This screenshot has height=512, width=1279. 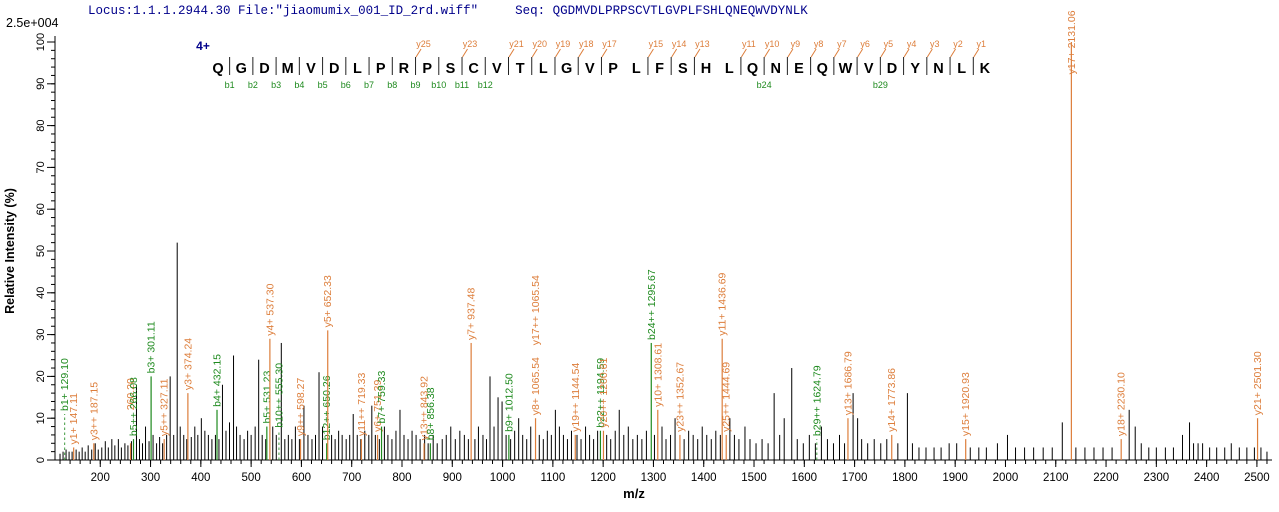 I want to click on x-tick-label: 2300, so click(x=1157, y=478).